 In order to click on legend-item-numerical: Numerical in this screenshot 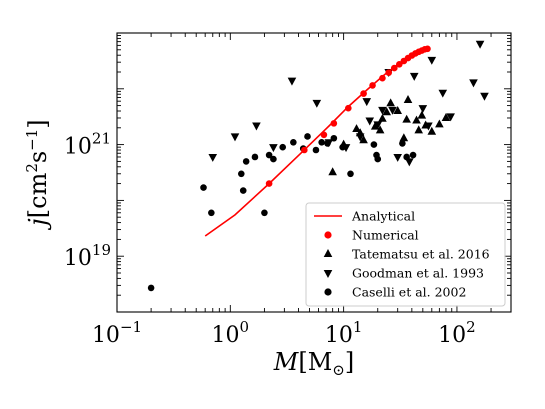, I will do `click(371, 235)`.